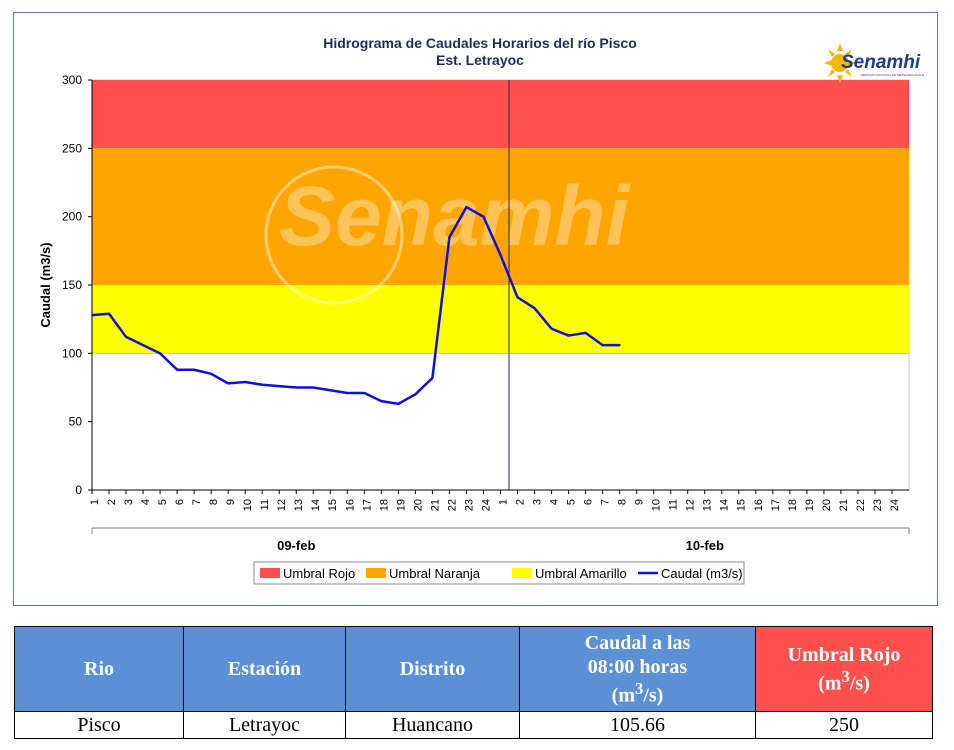 The image size is (954, 750). Describe the element at coordinates (480, 60) in the screenshot. I see `chart-subtitle: Est. Letrayoc` at that location.